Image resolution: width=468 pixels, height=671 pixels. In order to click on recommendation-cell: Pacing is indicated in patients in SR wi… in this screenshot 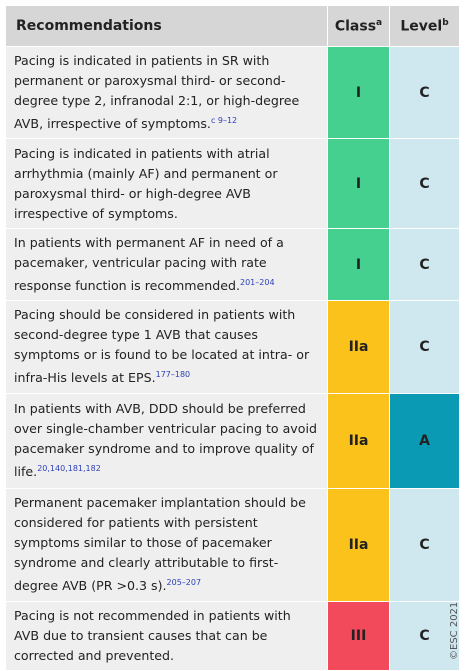, I will do `click(166, 92)`.